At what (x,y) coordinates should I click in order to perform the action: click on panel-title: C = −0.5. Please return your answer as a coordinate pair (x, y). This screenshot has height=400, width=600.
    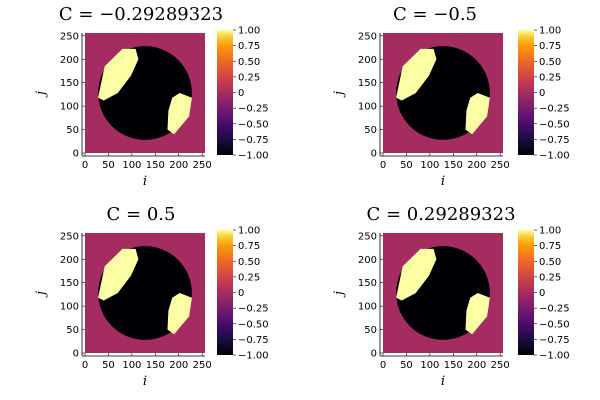
    Looking at the image, I should click on (435, 14).